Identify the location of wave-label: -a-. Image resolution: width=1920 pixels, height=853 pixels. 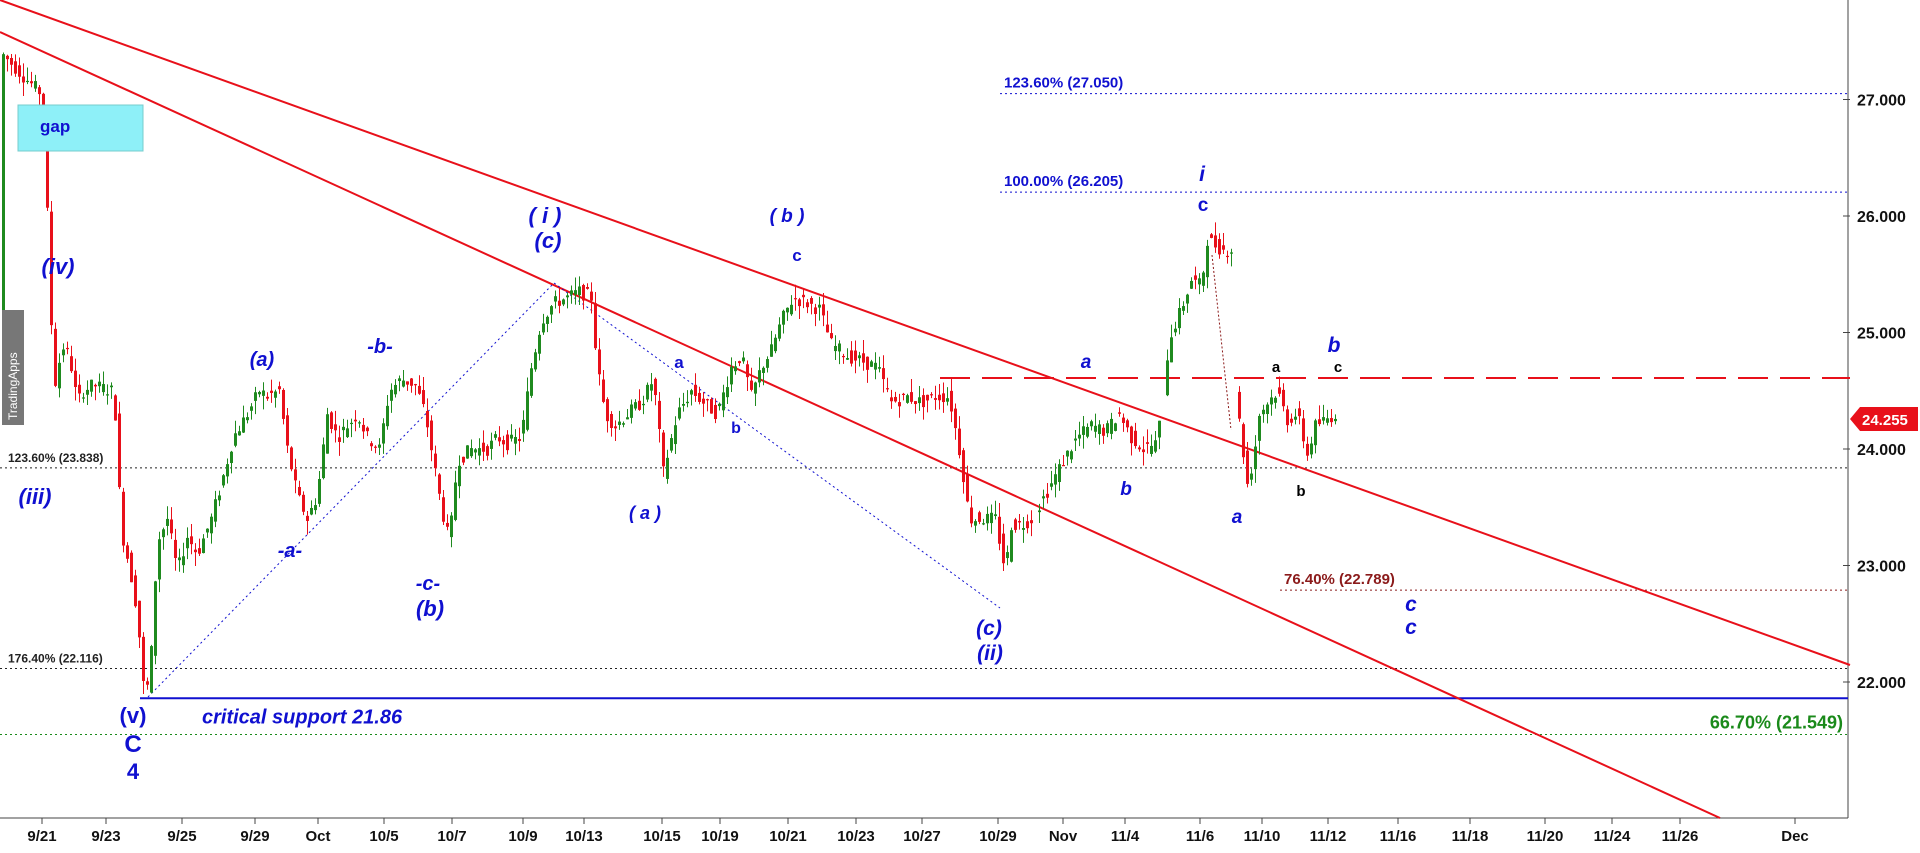
(290, 551).